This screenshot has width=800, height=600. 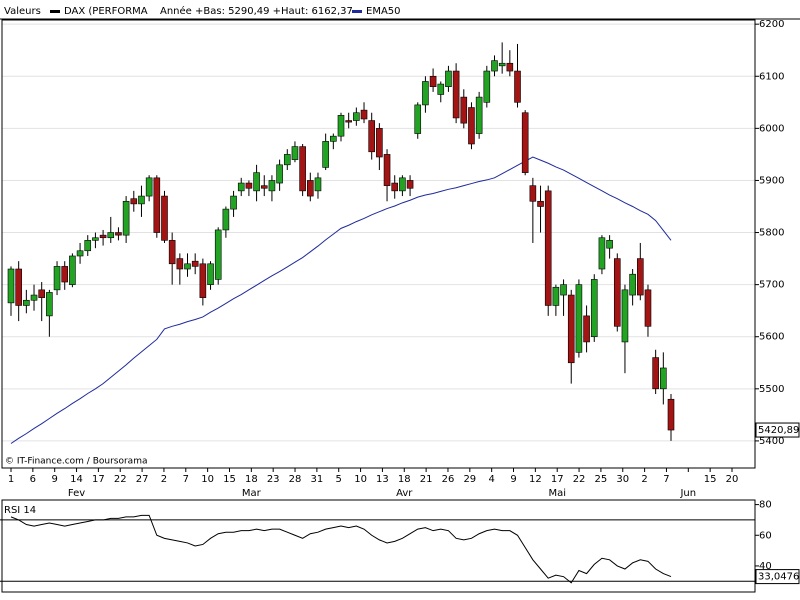 I want to click on month-label: Fev, so click(x=76, y=493).